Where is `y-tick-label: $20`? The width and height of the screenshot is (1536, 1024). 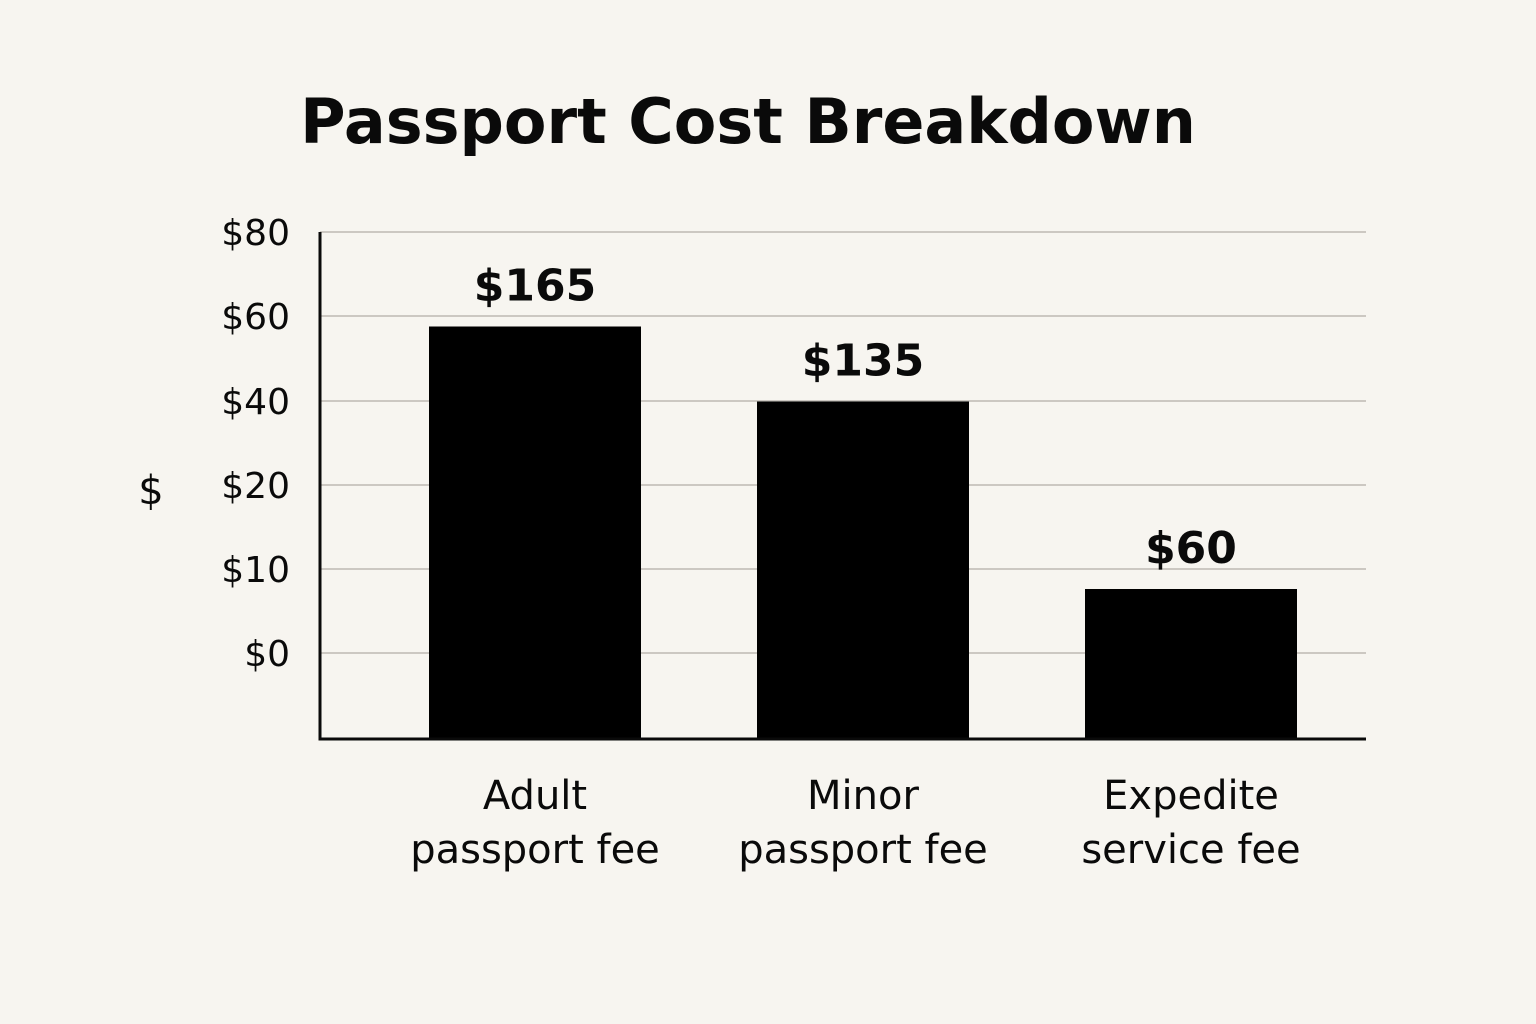
y-tick-label: $20 is located at coordinates (255, 486).